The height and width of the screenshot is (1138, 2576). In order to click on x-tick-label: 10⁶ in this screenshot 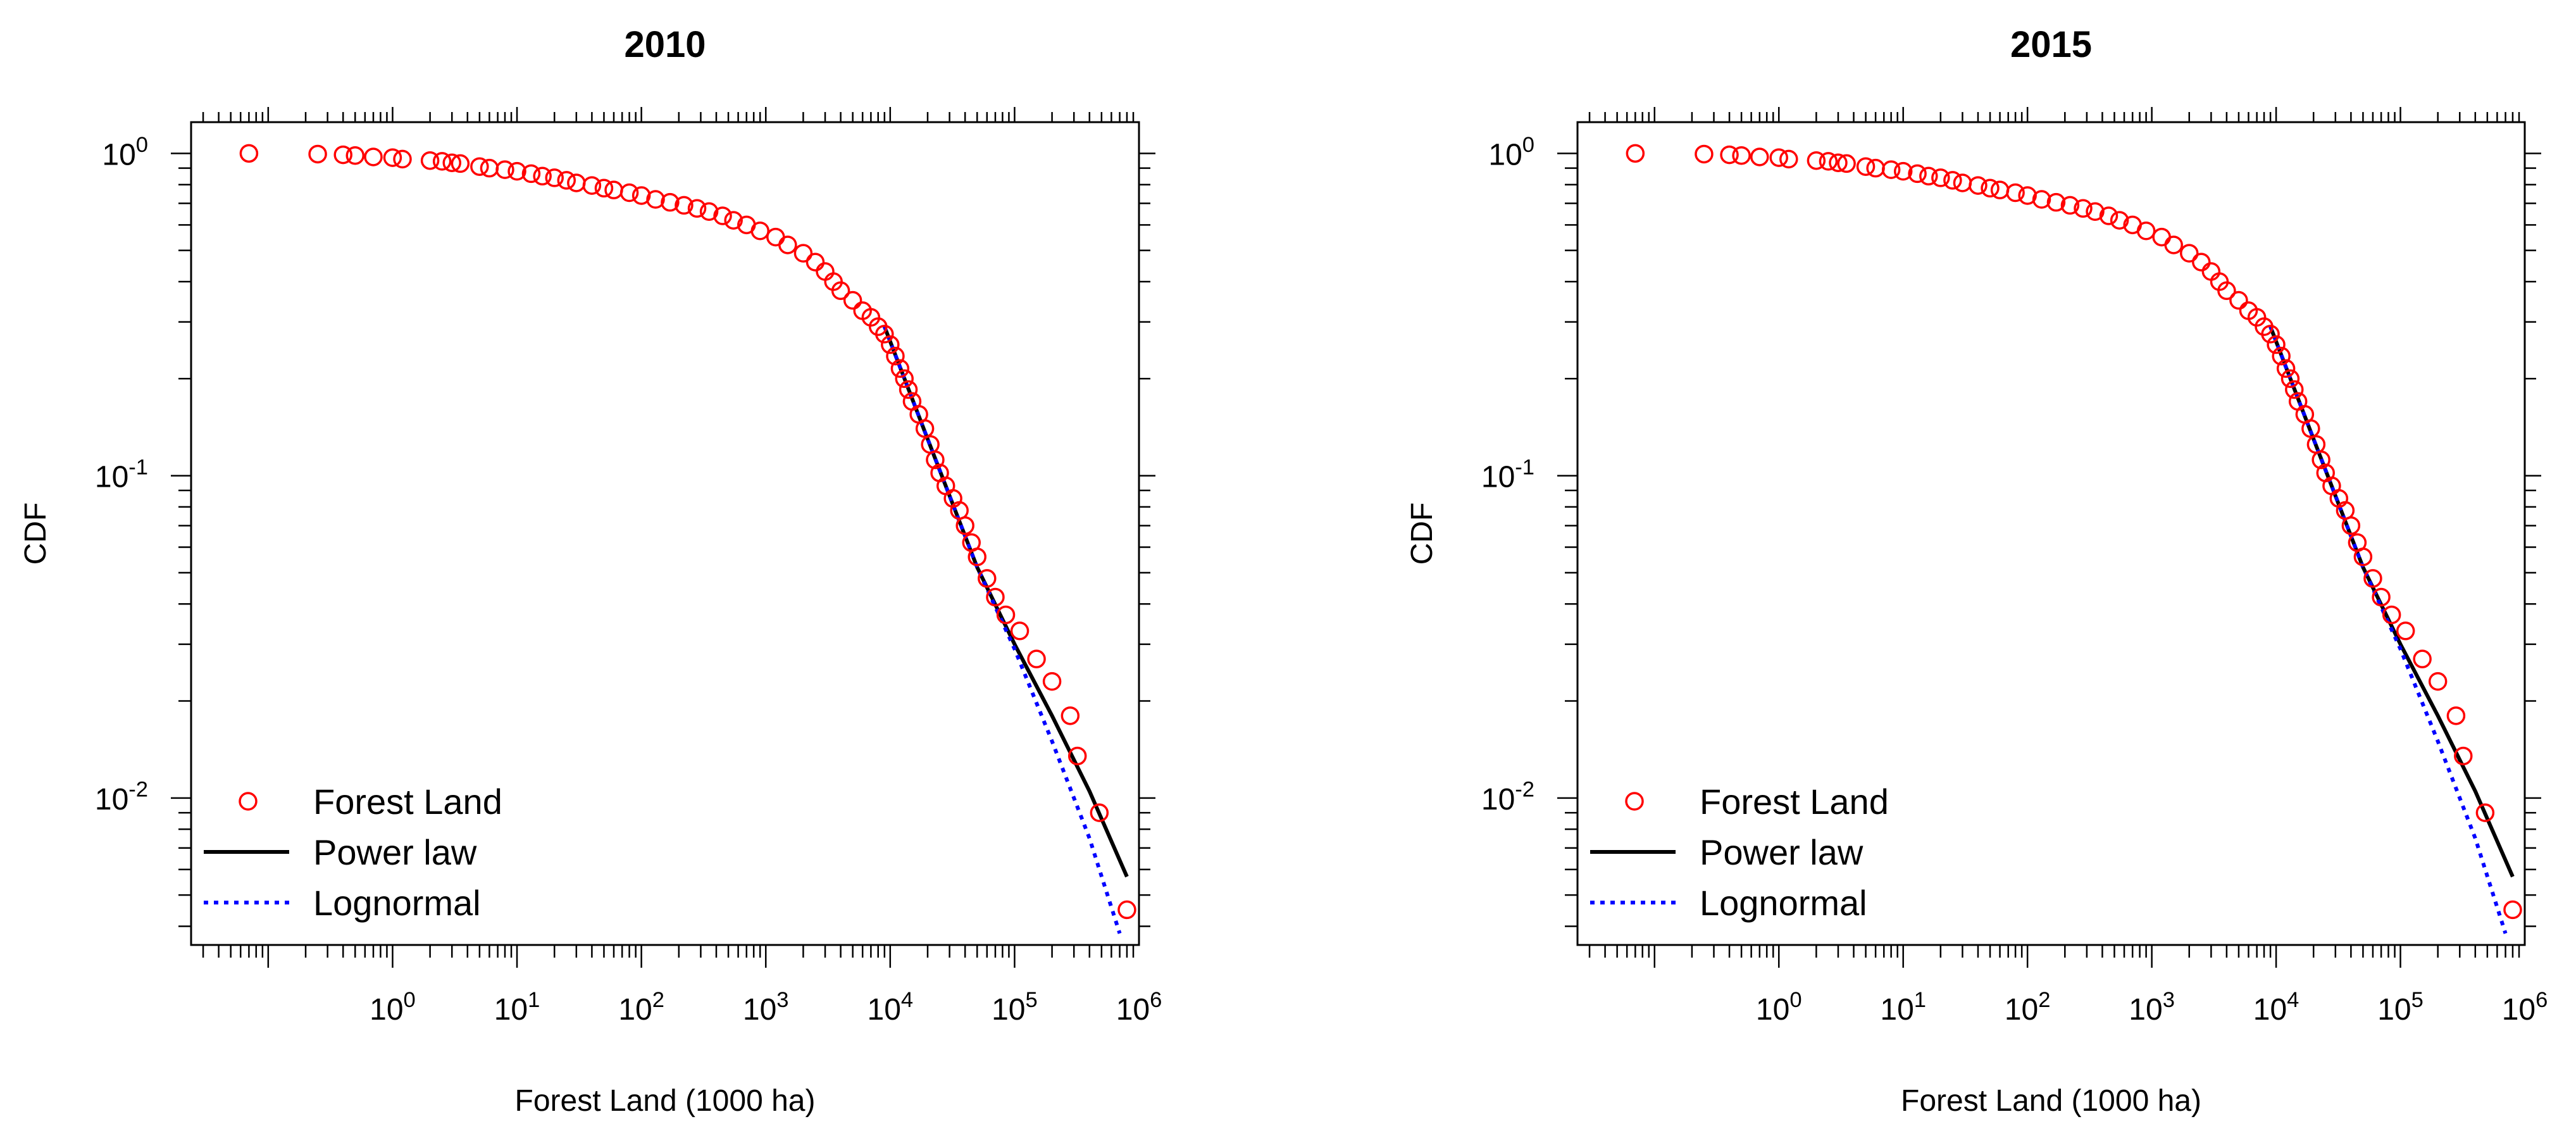, I will do `click(1139, 1008)`.